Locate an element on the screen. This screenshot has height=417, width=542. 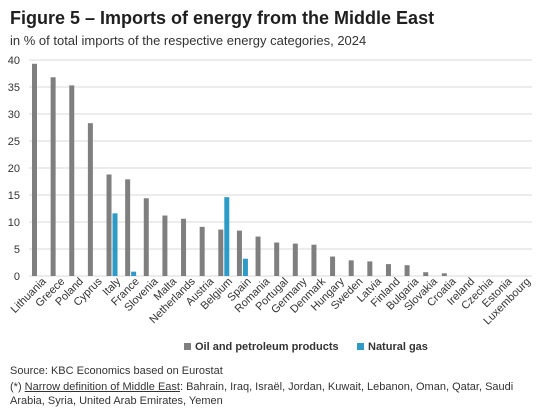
y-tick-label: 30 is located at coordinates (14, 115).